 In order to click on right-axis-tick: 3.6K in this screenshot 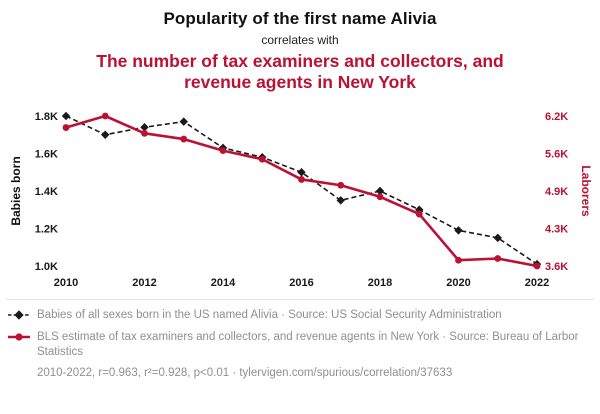, I will do `click(556, 267)`.